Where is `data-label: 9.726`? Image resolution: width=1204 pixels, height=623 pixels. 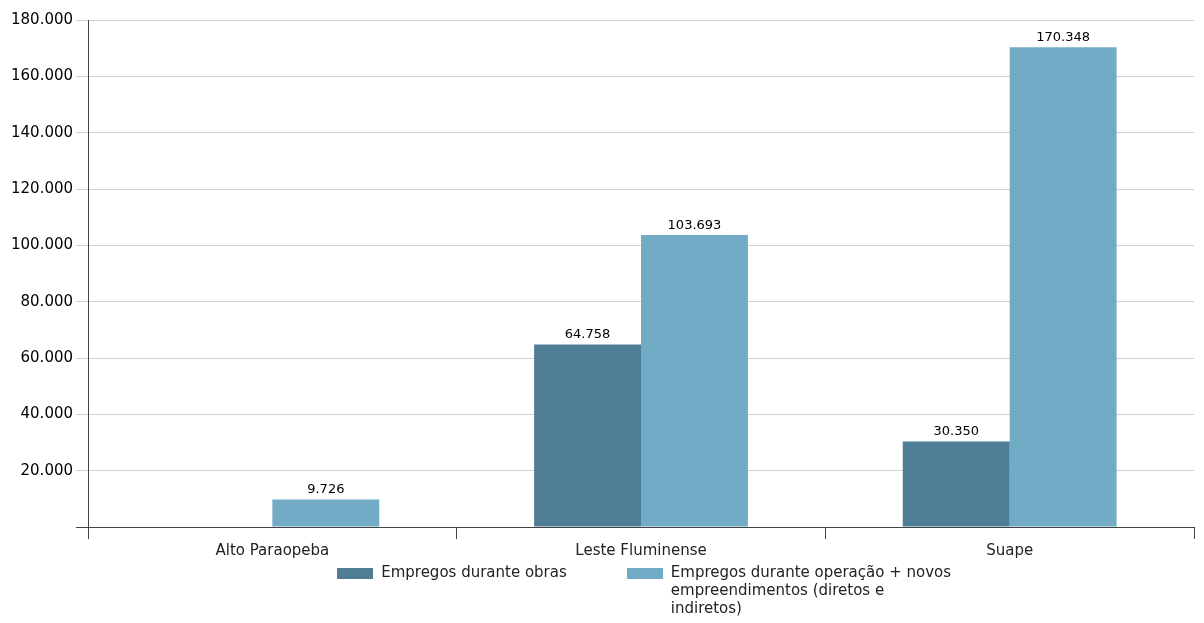
data-label: 9.726 is located at coordinates (326, 489).